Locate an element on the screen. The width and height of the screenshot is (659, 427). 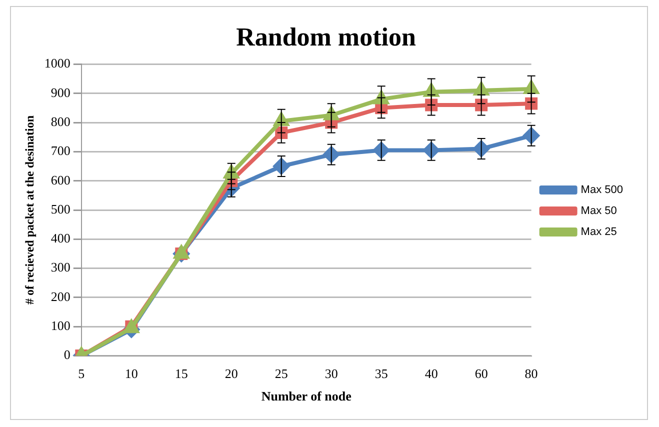
x-tick-label: 40 is located at coordinates (431, 374).